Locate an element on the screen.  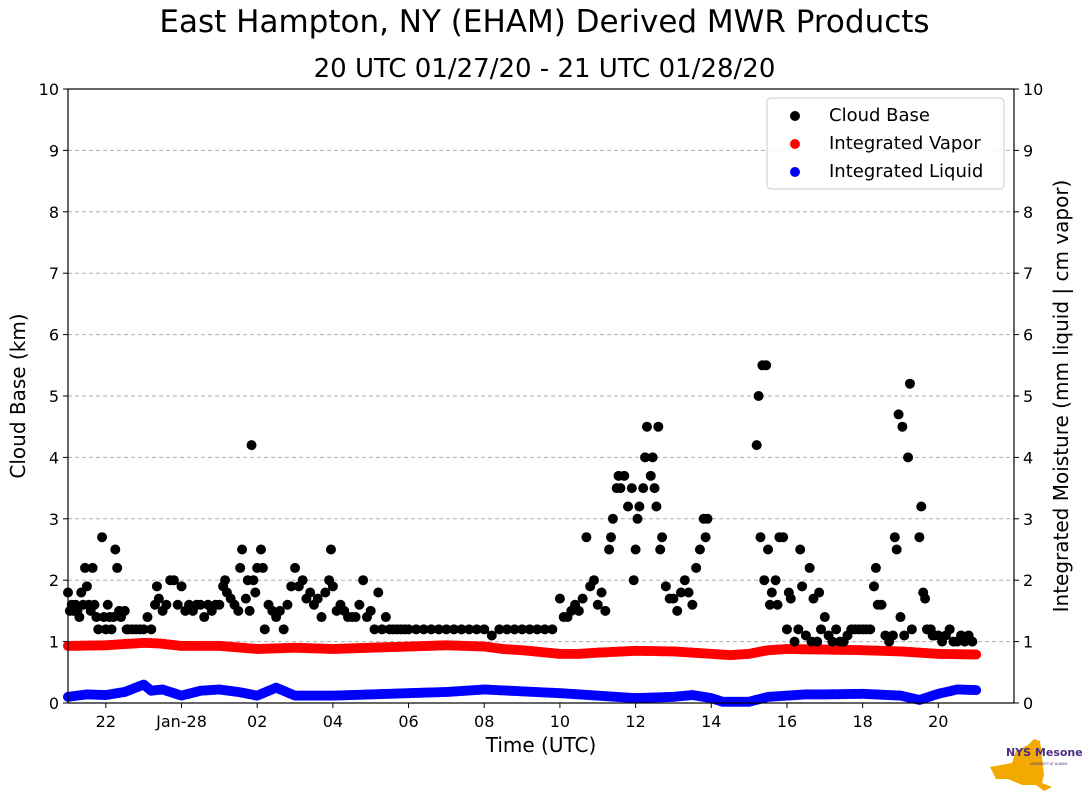
y-tick-label: 4 is located at coordinates (54, 457).